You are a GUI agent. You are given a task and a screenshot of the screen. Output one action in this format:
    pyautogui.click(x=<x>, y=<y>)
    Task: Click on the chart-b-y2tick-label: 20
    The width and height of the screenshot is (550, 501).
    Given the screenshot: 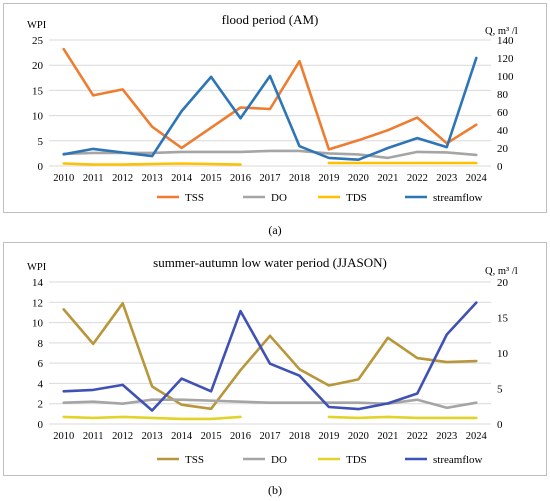 What is the action you would take?
    pyautogui.click(x=503, y=283)
    